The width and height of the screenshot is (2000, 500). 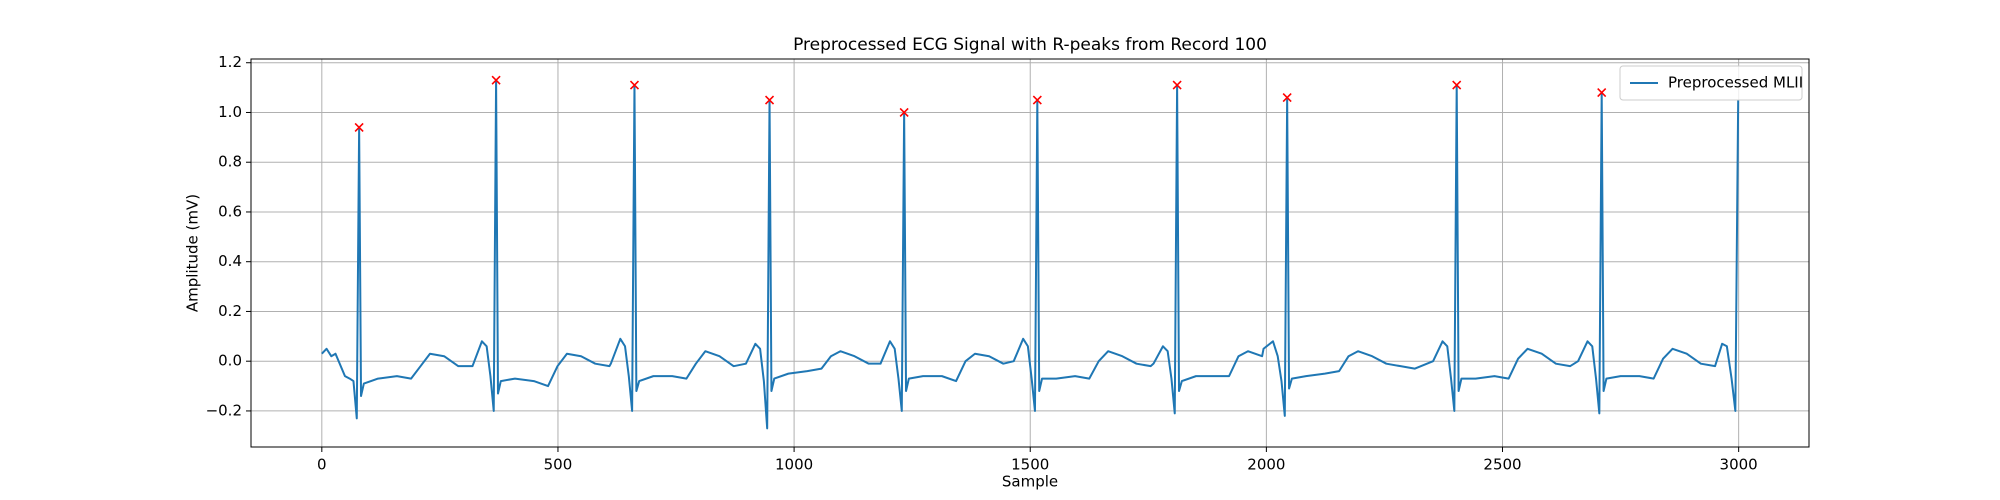 What do you see at coordinates (224, 410) in the screenshot?
I see `y-tick-label: −0.2` at bounding box center [224, 410].